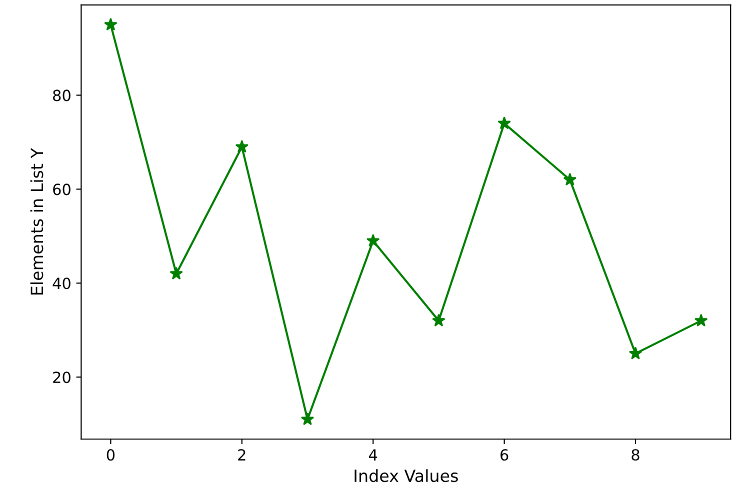  I want to click on y-tick-label: 40, so click(61, 284).